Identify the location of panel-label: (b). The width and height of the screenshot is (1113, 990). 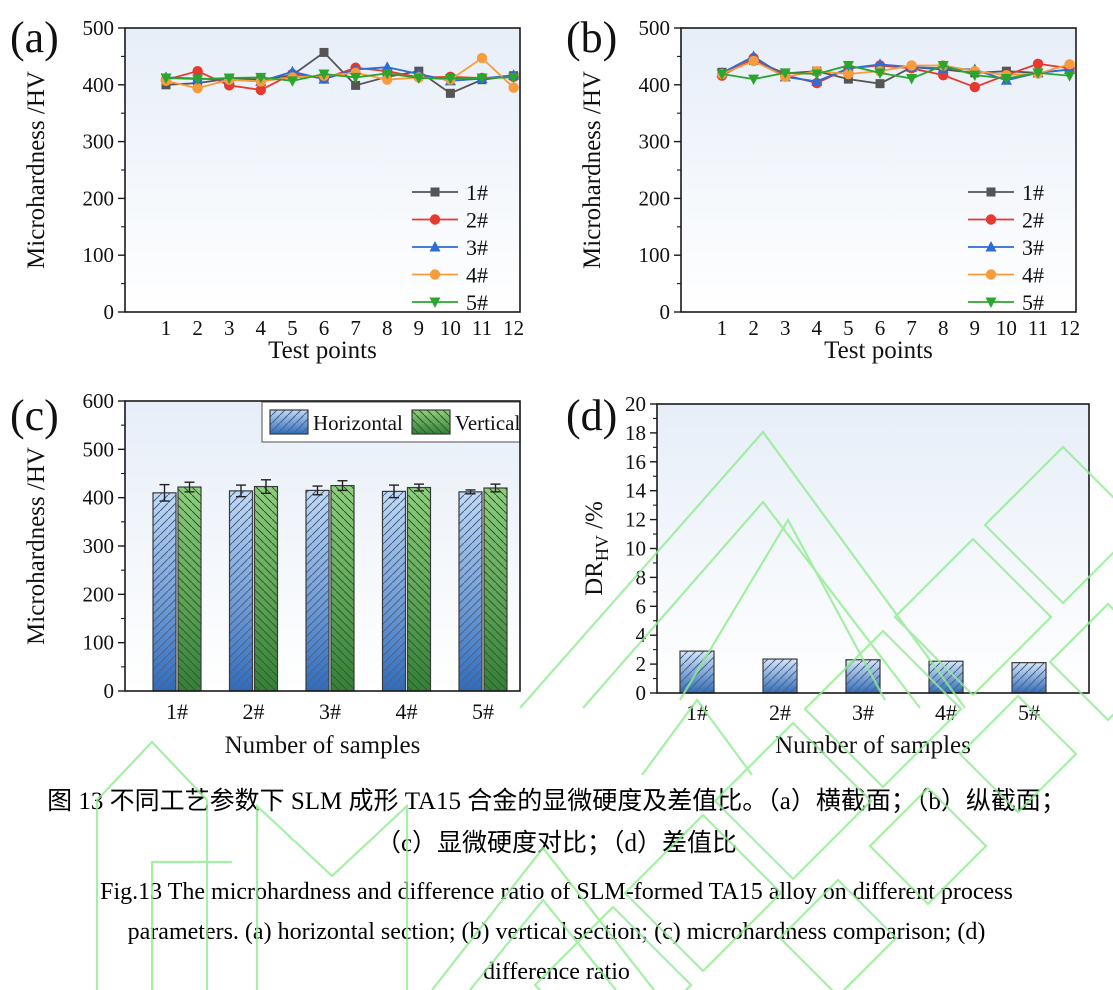
(591, 37).